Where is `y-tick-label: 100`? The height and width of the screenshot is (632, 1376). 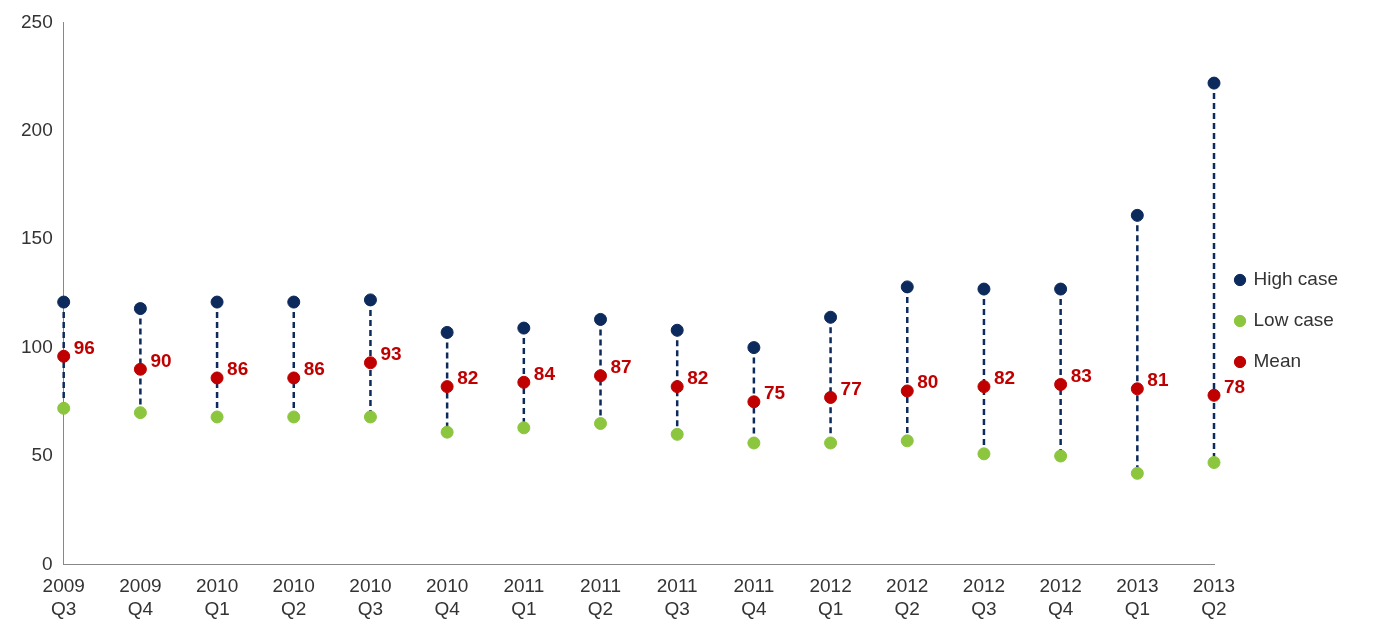 y-tick-label: 100 is located at coordinates (37, 346).